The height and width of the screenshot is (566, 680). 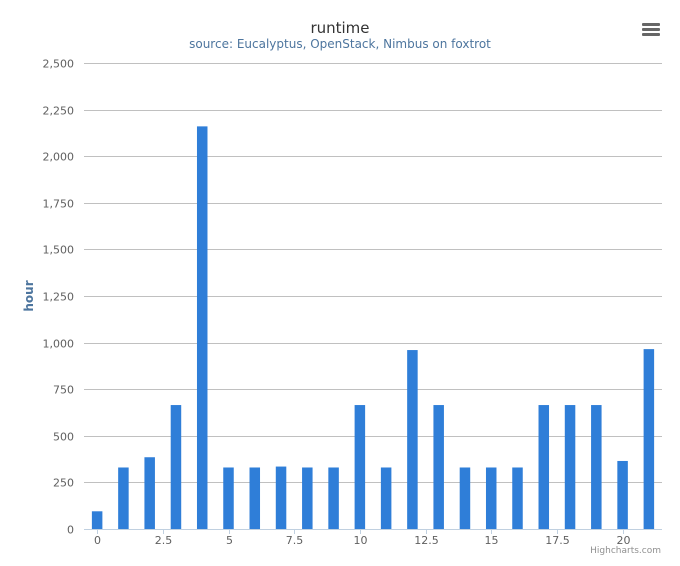 I want to click on credits-link: Highcharts.com, so click(x=625, y=551).